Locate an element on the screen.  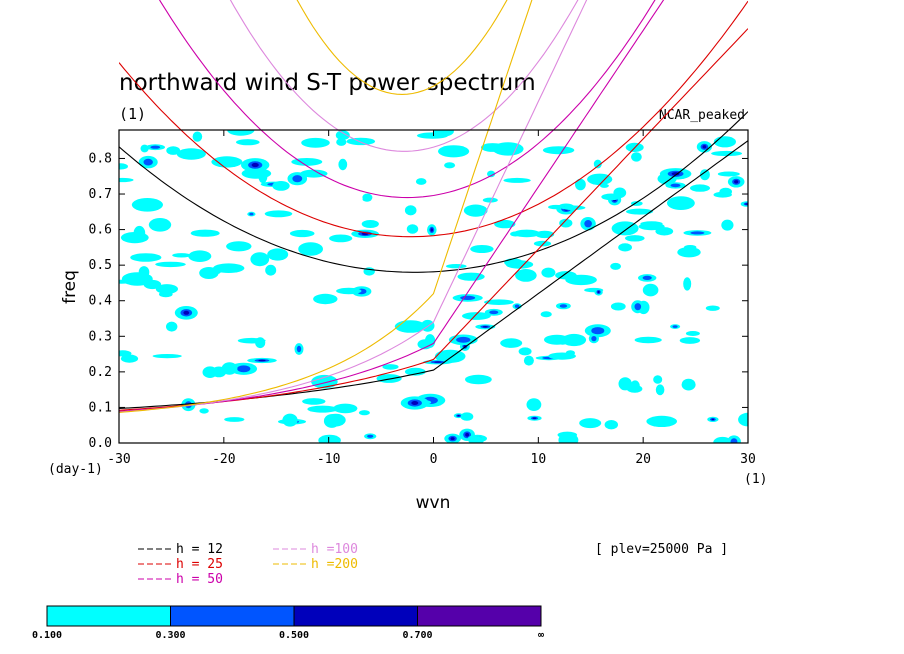
colorbar-label: 0.700 is located at coordinates (417, 635).